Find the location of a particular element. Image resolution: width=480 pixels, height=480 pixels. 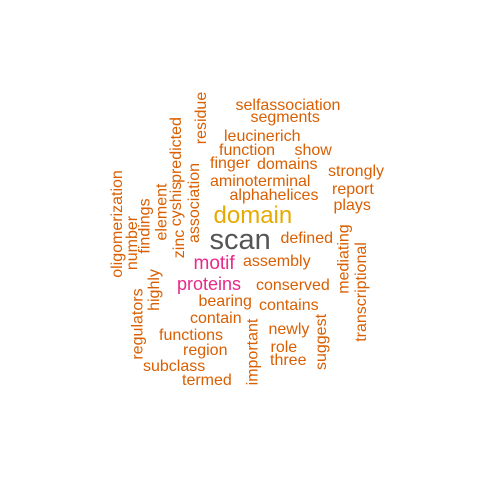

word-scan: scan is located at coordinates (240, 239).